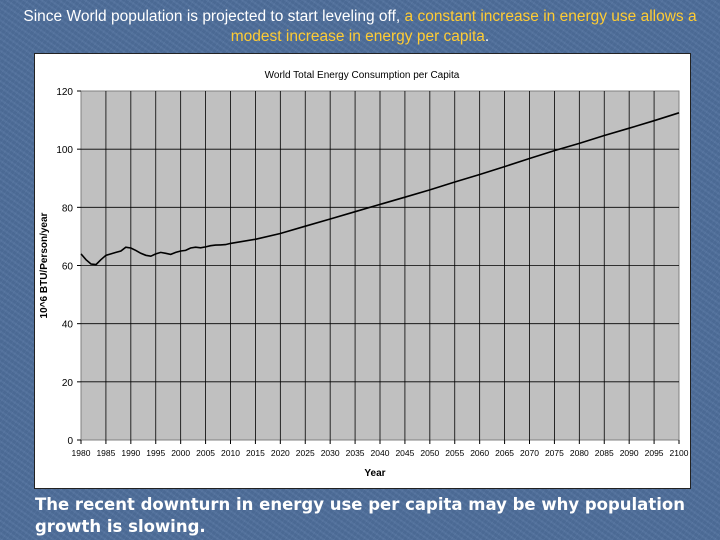  Describe the element at coordinates (68, 267) in the screenshot. I see `y-tick-label: 60` at that location.